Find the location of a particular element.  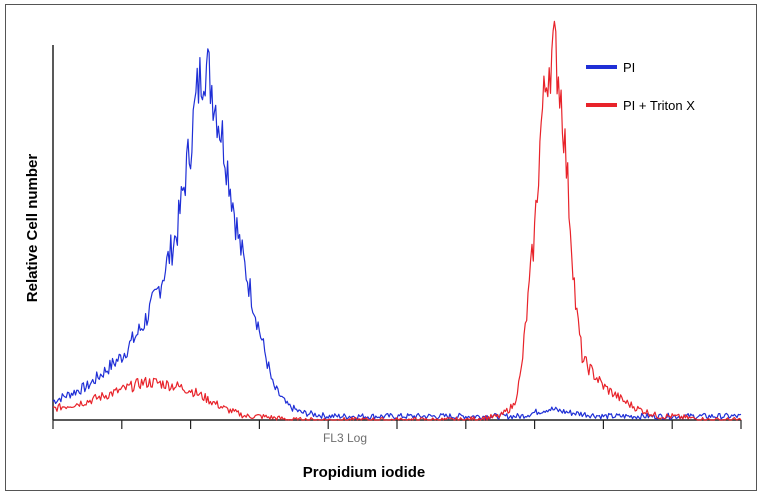

x-axis-label: Propidium iodide is located at coordinates (364, 472).